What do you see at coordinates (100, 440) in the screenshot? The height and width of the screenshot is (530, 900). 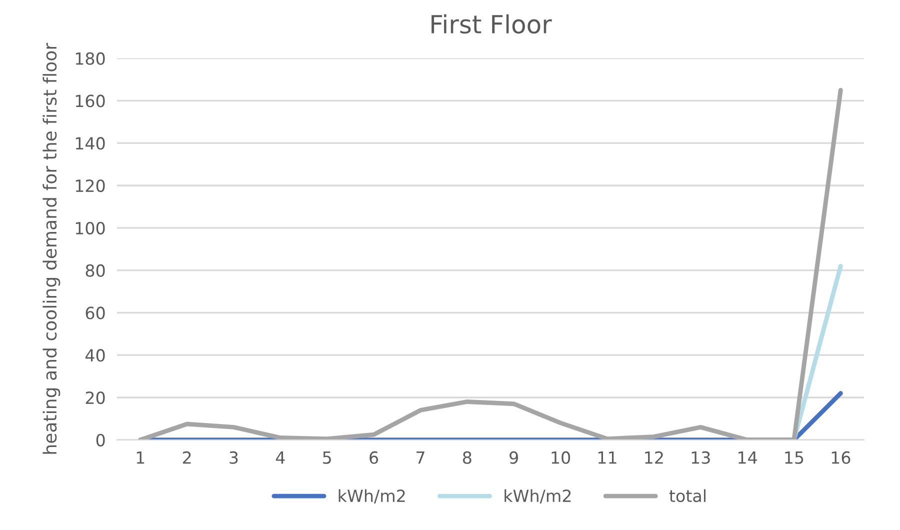 I see `y-tick-label: 0` at bounding box center [100, 440].